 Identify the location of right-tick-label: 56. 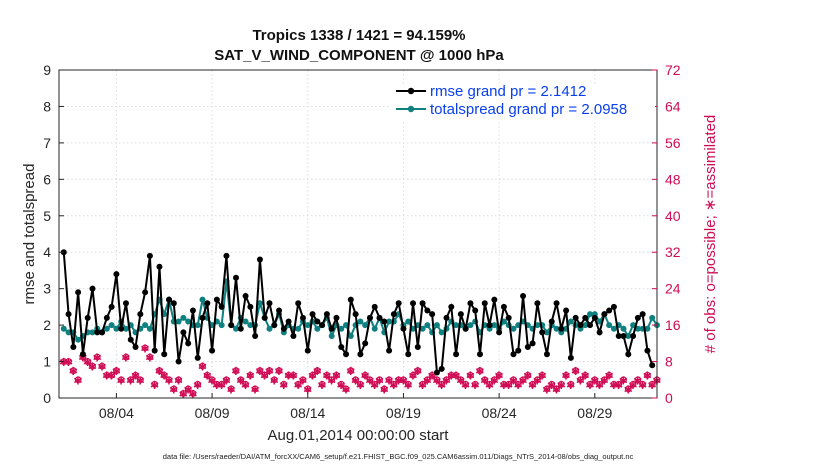
(673, 143).